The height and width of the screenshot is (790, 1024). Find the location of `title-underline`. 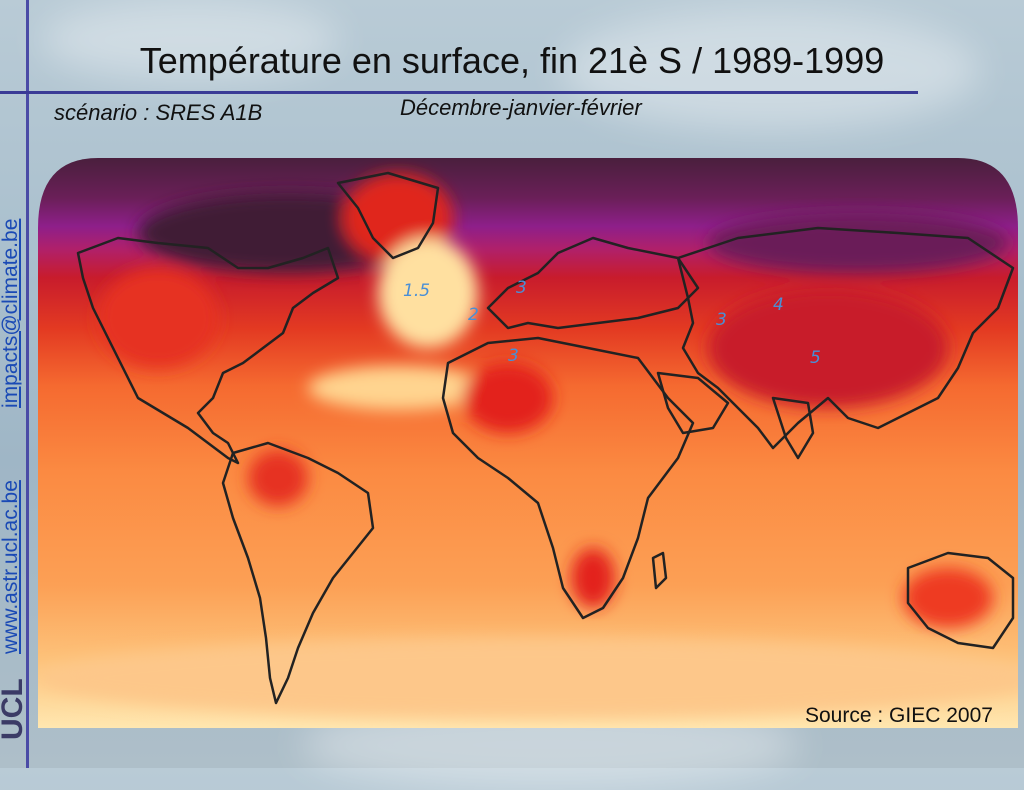

title-underline is located at coordinates (459, 92).